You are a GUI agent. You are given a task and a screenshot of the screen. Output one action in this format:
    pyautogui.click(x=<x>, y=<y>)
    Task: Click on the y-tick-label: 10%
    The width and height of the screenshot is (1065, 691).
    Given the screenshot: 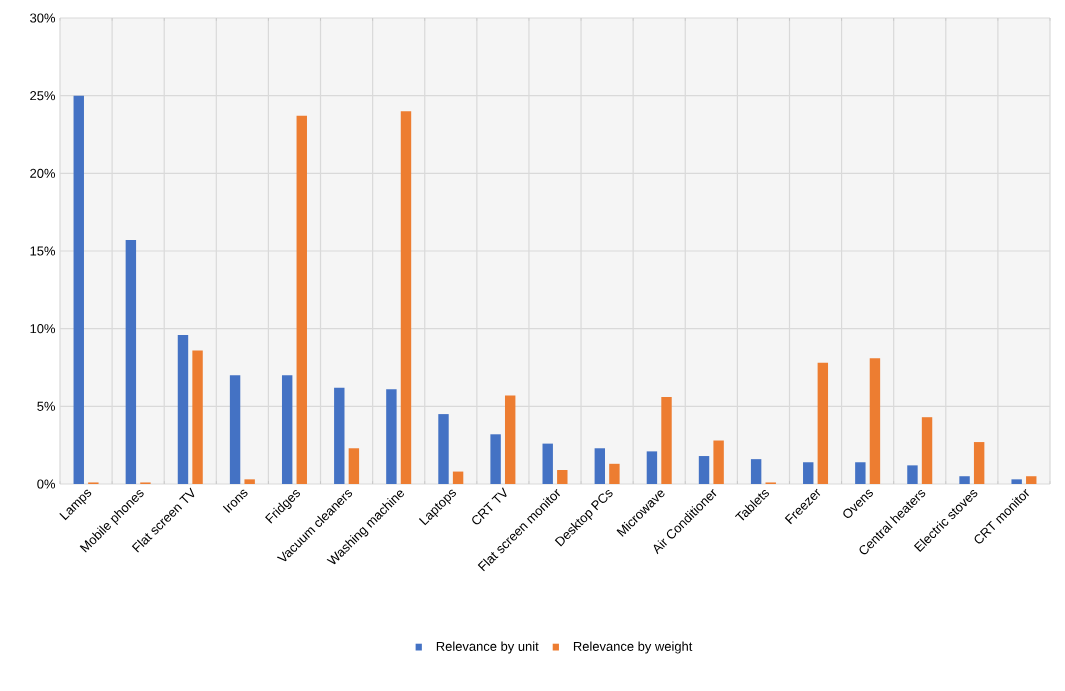 What is the action you would take?
    pyautogui.click(x=43, y=329)
    